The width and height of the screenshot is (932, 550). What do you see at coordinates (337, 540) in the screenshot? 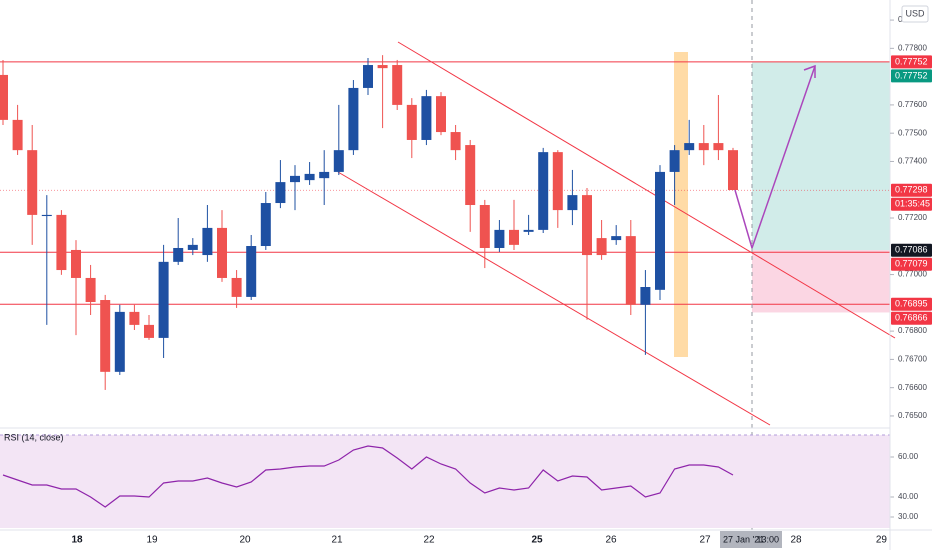
I see `x-tick-label: 21` at bounding box center [337, 540].